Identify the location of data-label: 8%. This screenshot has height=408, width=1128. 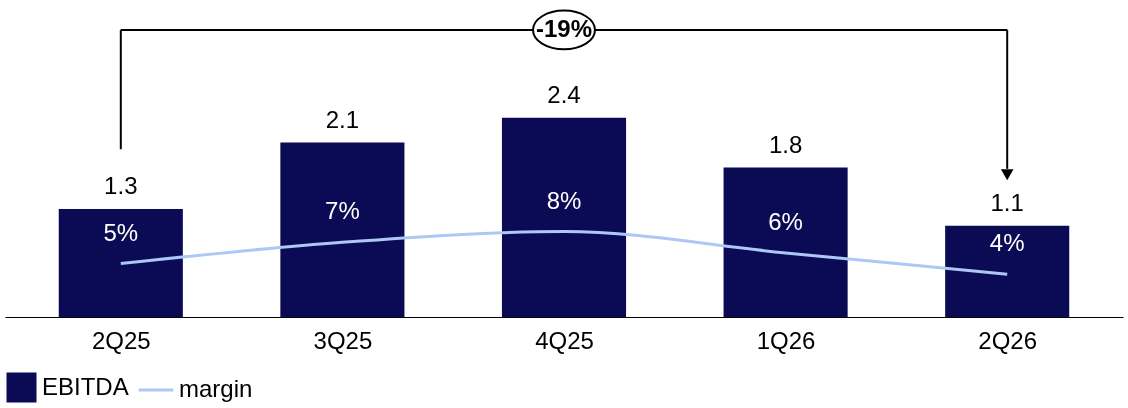
(564, 200).